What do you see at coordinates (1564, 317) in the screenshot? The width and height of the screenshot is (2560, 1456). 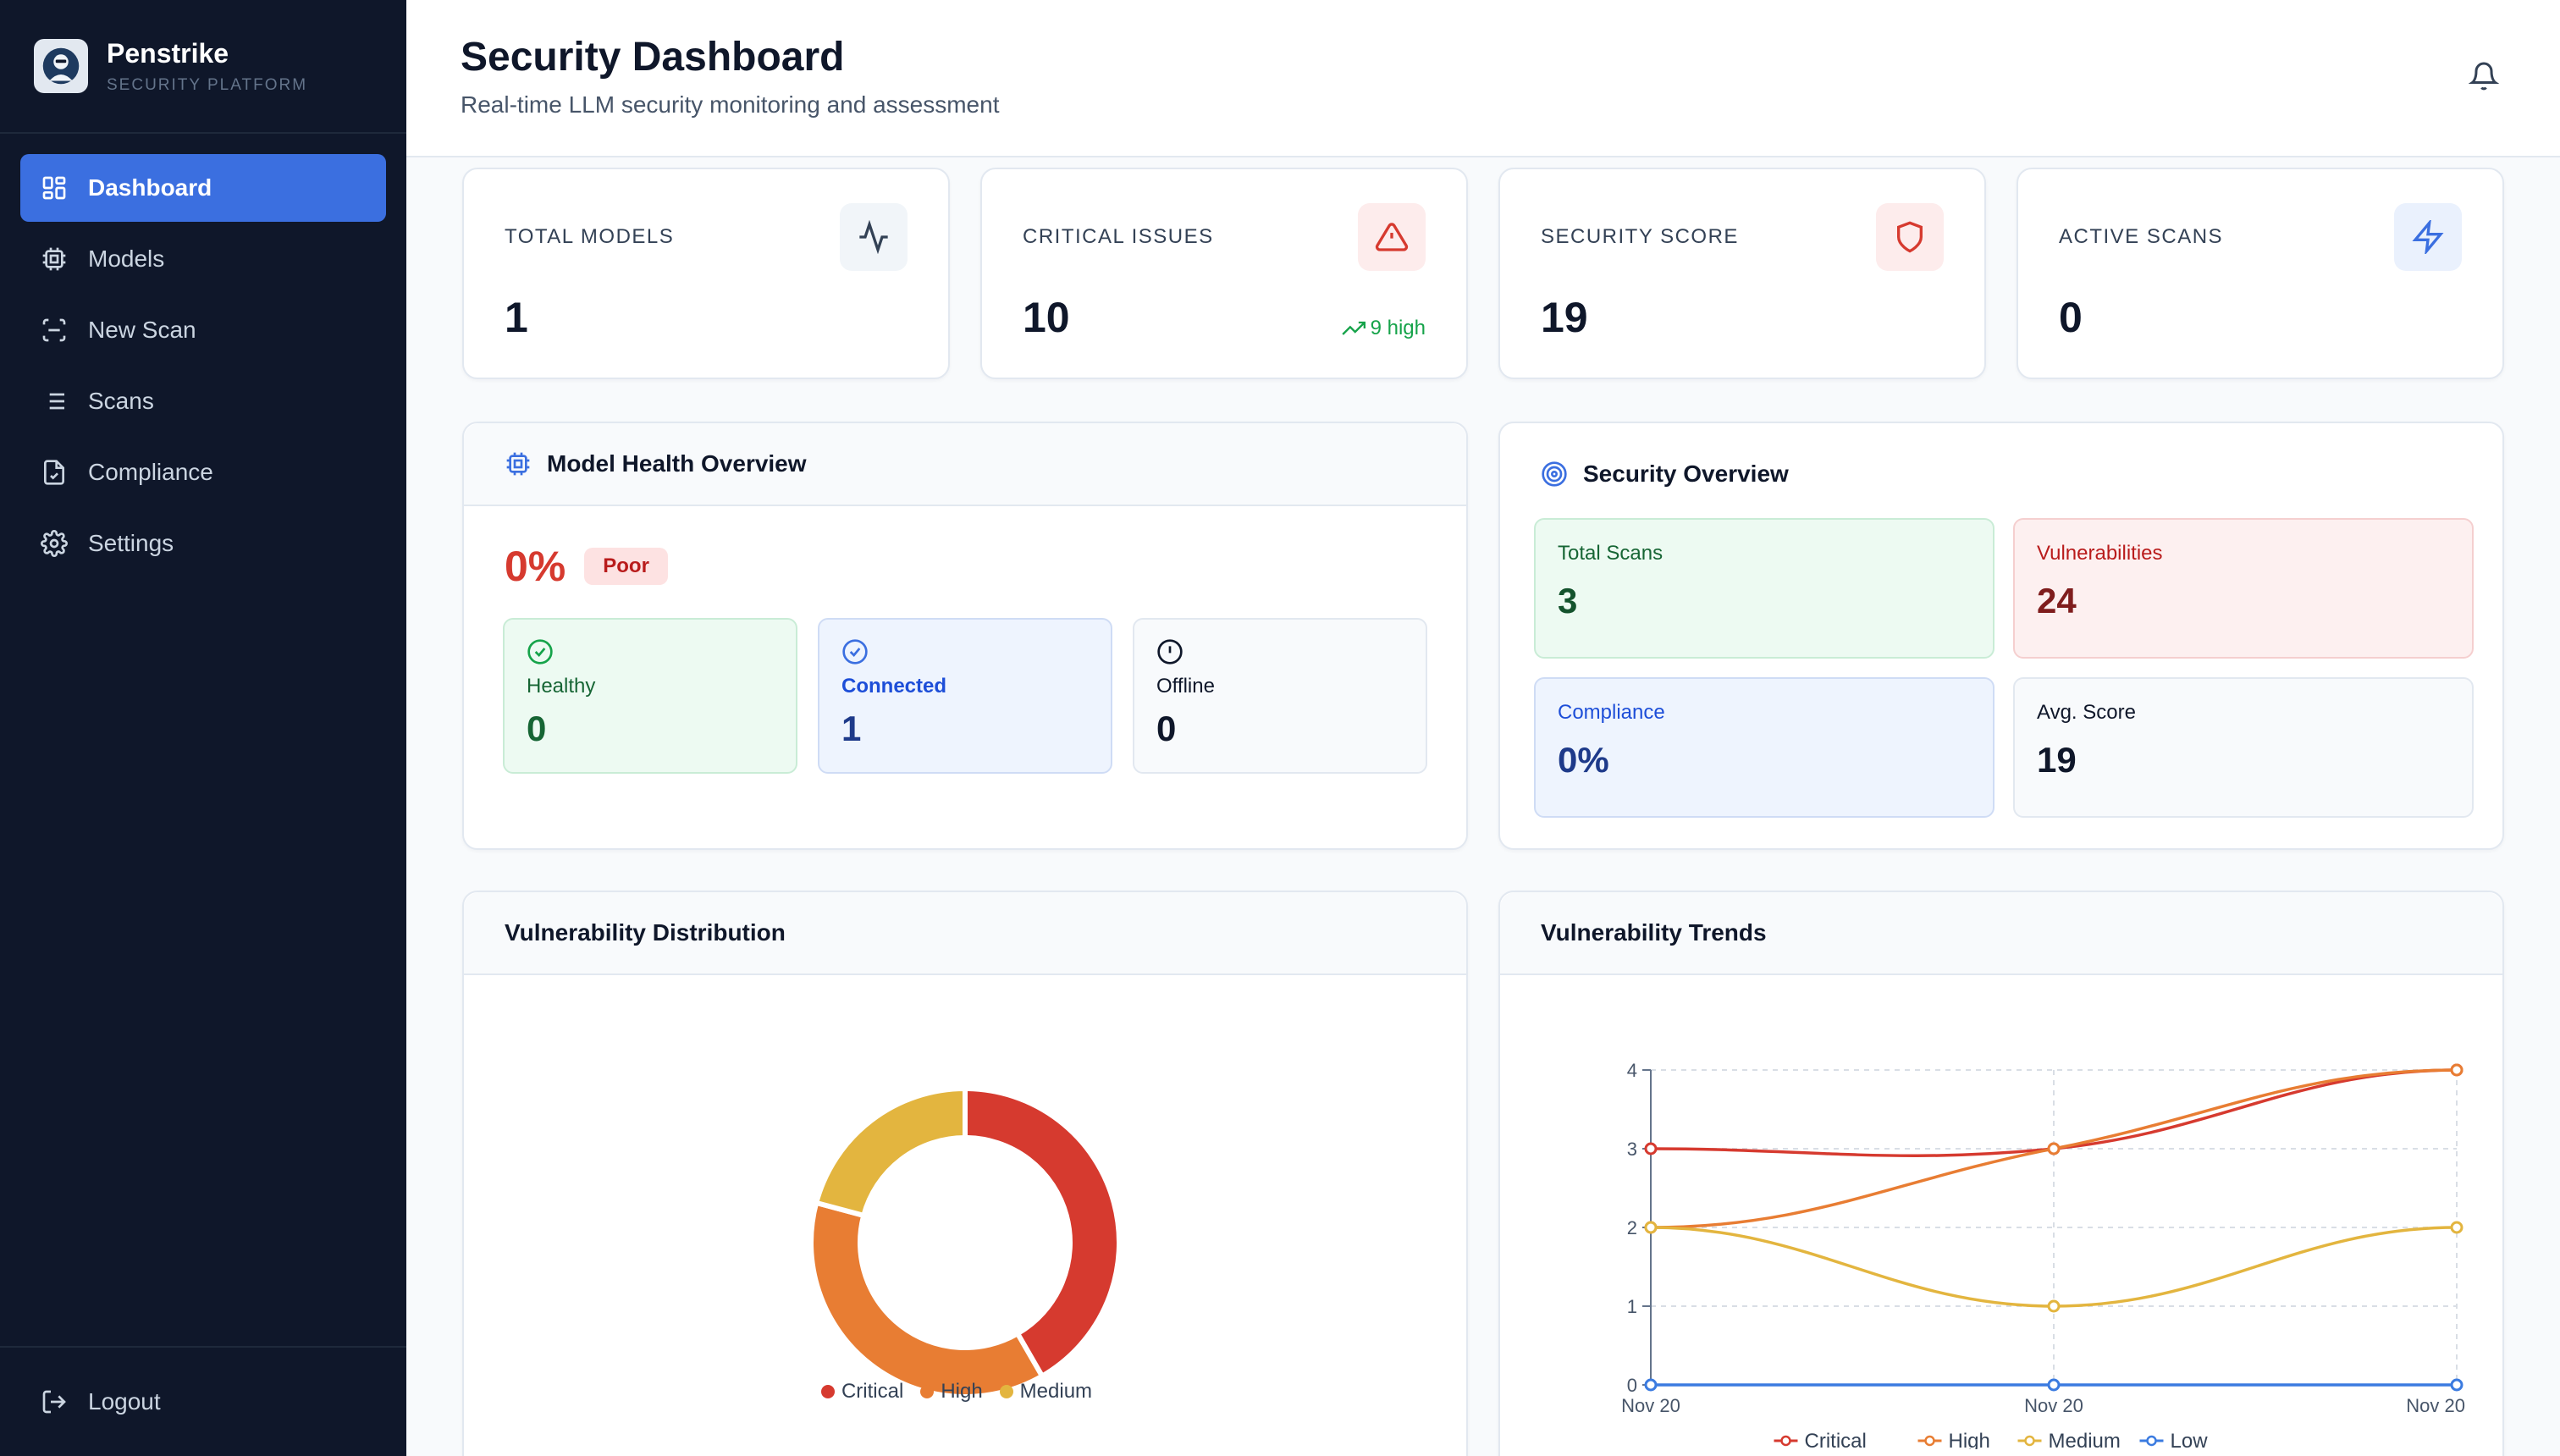 I see `stat-value: 19` at bounding box center [1564, 317].